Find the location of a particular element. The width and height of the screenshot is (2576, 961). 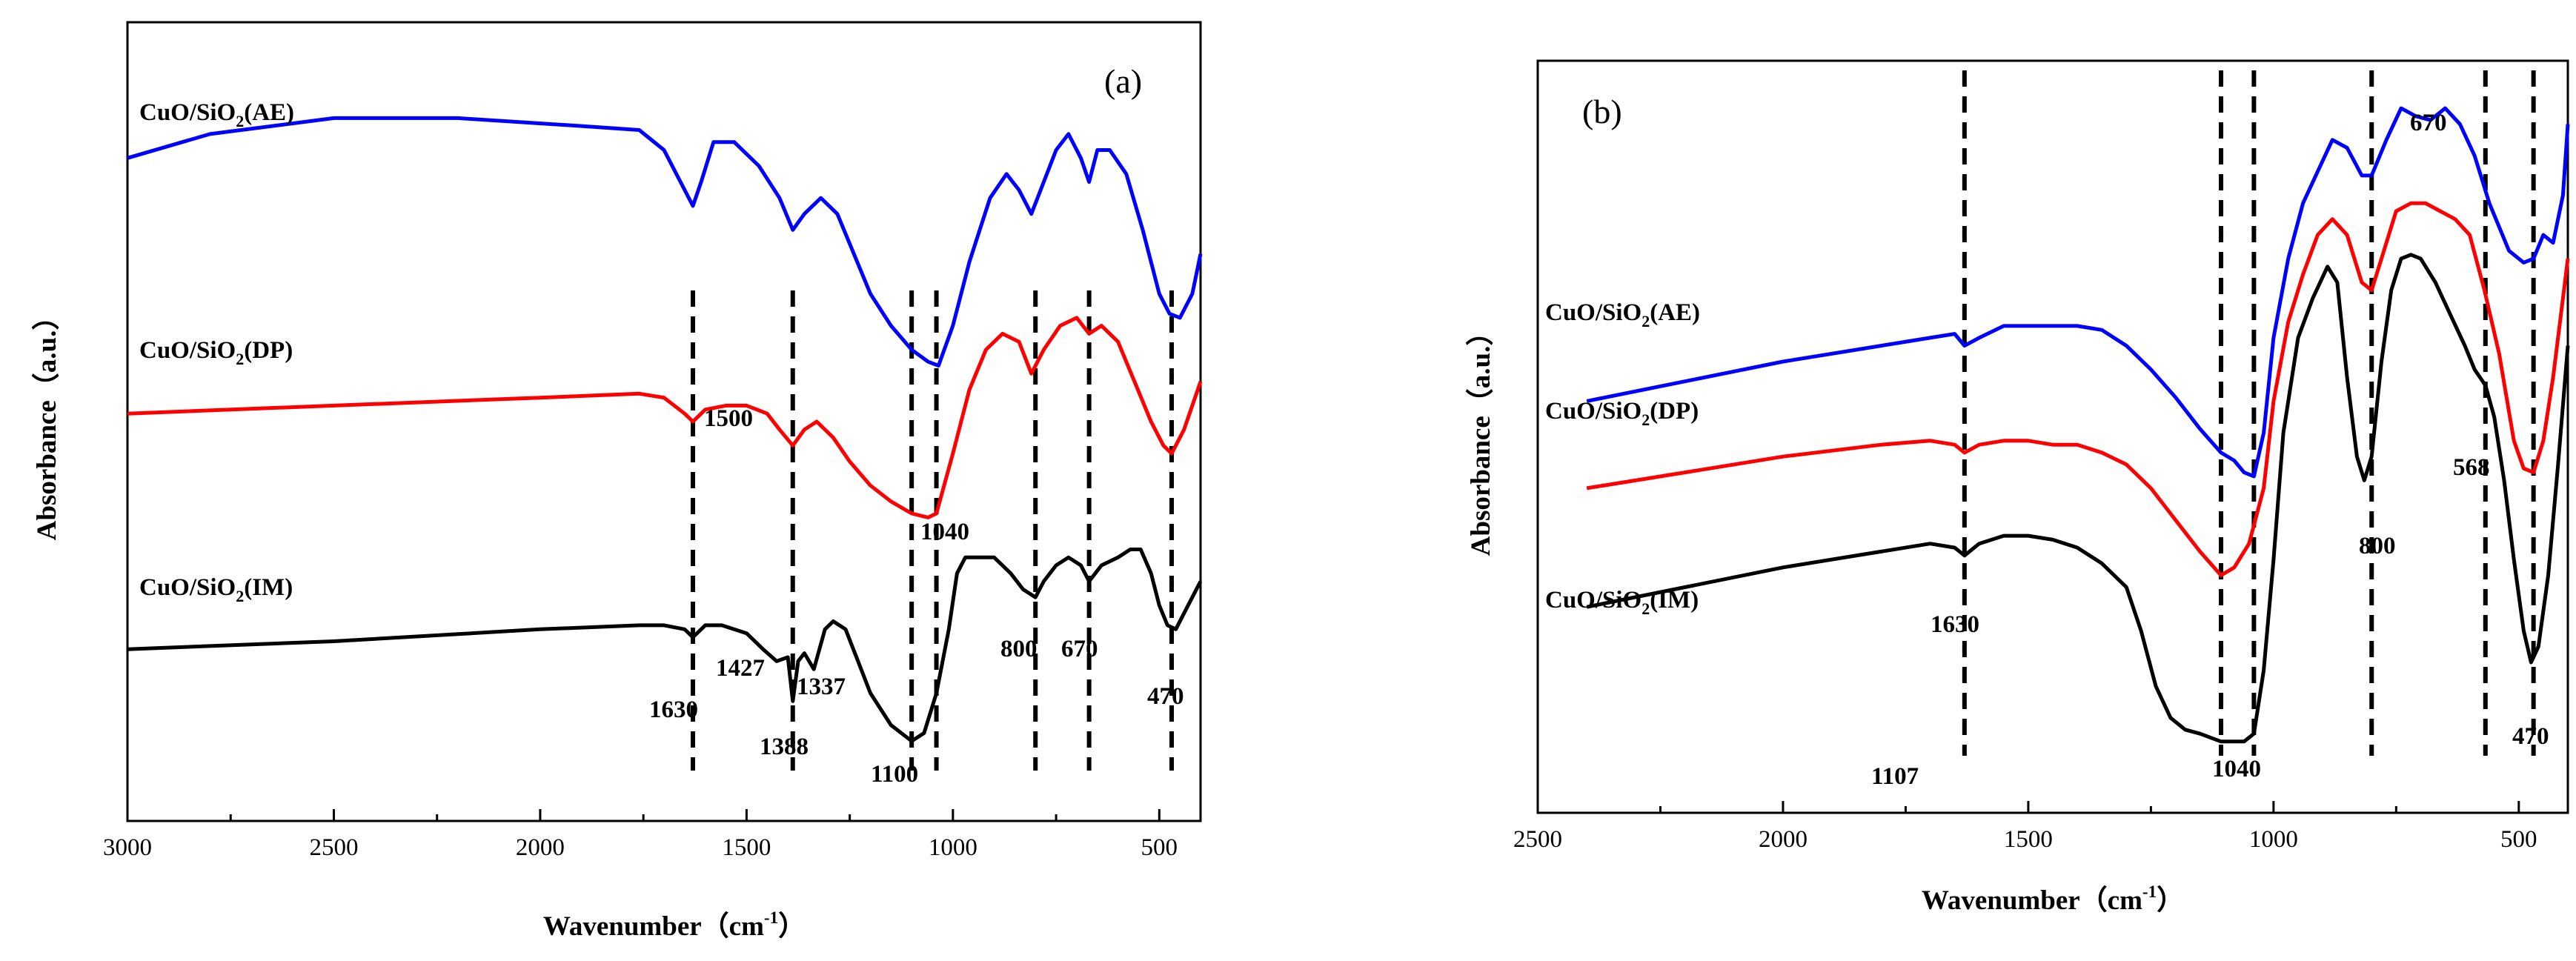

panel-b-series-line-dp is located at coordinates (2078, 389).